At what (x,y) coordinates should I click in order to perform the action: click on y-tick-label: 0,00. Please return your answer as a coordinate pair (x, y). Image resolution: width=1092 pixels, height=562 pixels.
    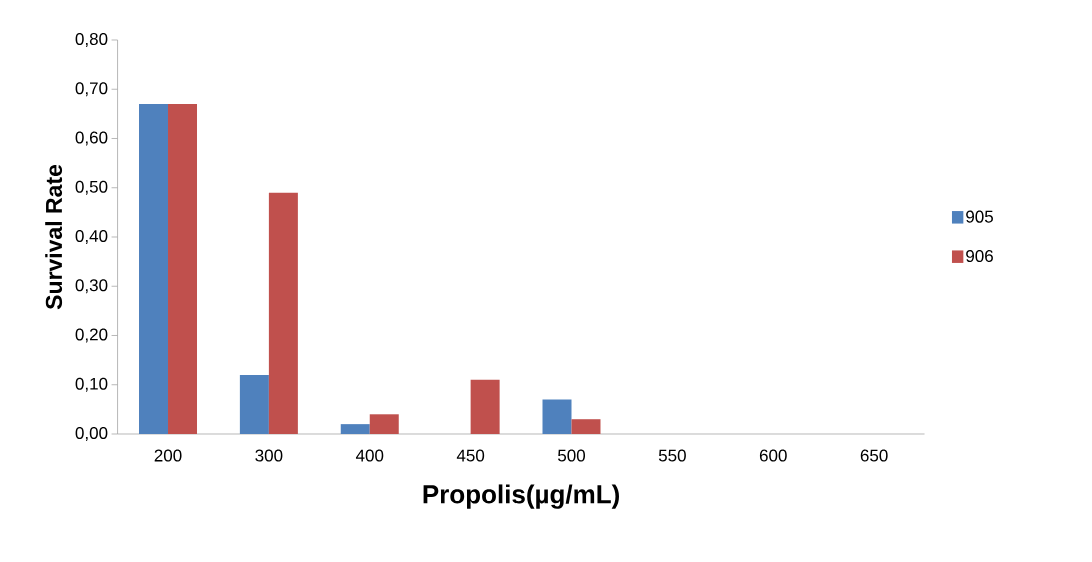
    Looking at the image, I should click on (91, 434).